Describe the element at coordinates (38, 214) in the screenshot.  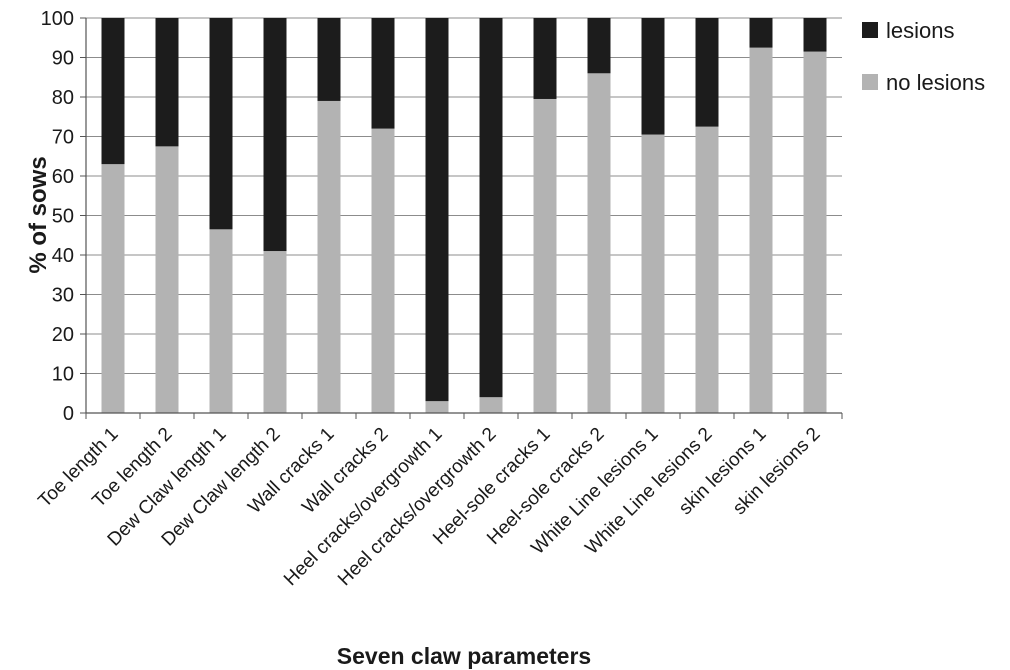
I see `y-axis-label: % of sows` at that location.